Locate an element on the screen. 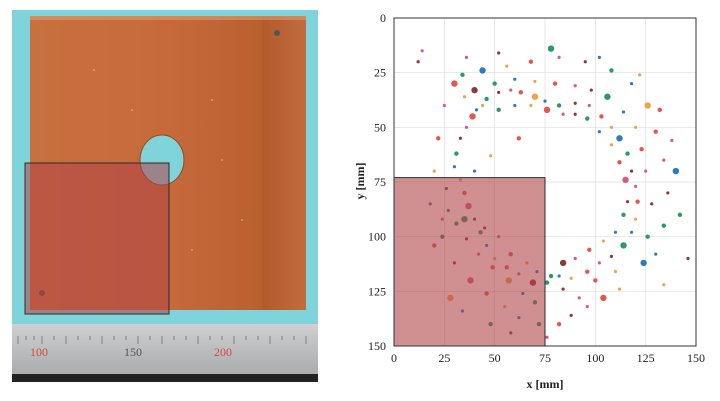 This screenshot has height=401, width=720. y-axis-label: y [mm] is located at coordinates (360, 181).